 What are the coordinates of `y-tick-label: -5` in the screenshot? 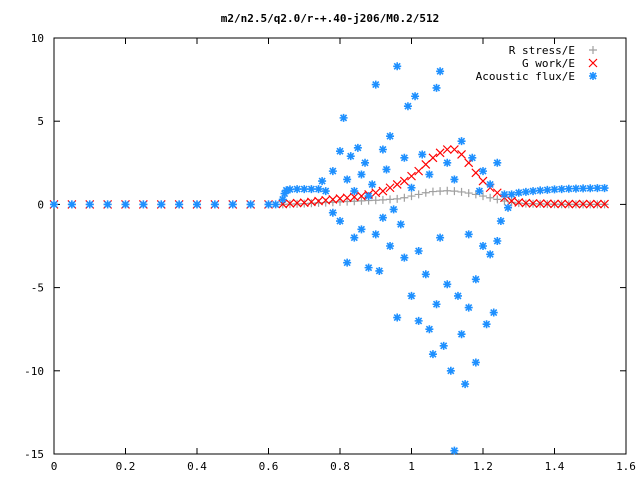 It's located at (37, 288).